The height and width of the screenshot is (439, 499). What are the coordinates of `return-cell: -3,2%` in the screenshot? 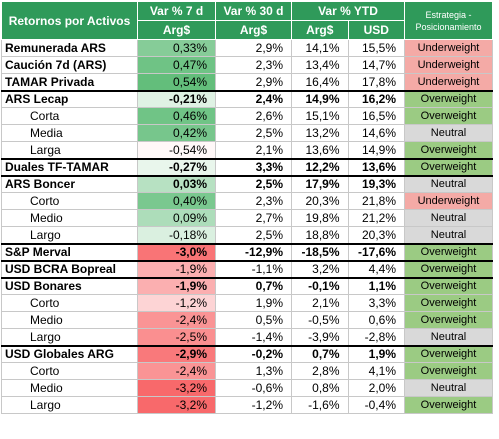 It's located at (176, 405).